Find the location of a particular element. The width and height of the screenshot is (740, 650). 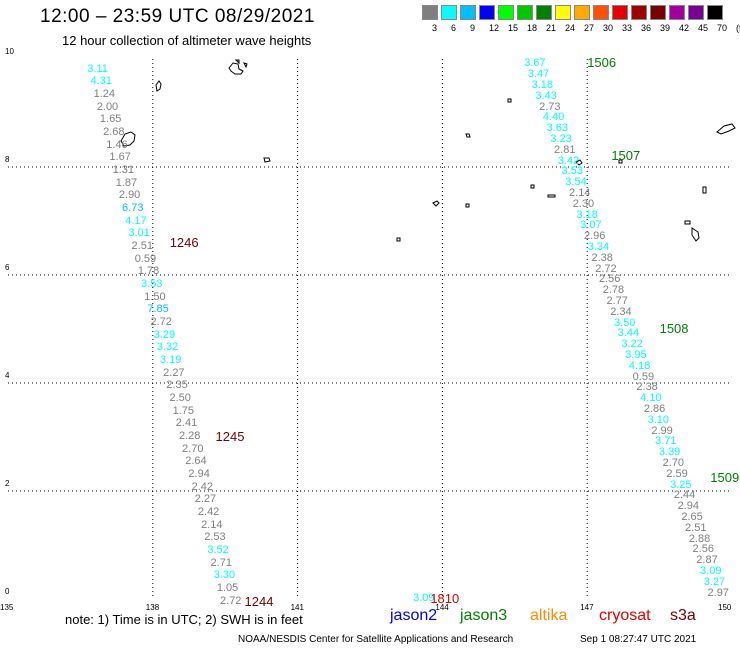

x-tick-label: 147 is located at coordinates (587, 607).